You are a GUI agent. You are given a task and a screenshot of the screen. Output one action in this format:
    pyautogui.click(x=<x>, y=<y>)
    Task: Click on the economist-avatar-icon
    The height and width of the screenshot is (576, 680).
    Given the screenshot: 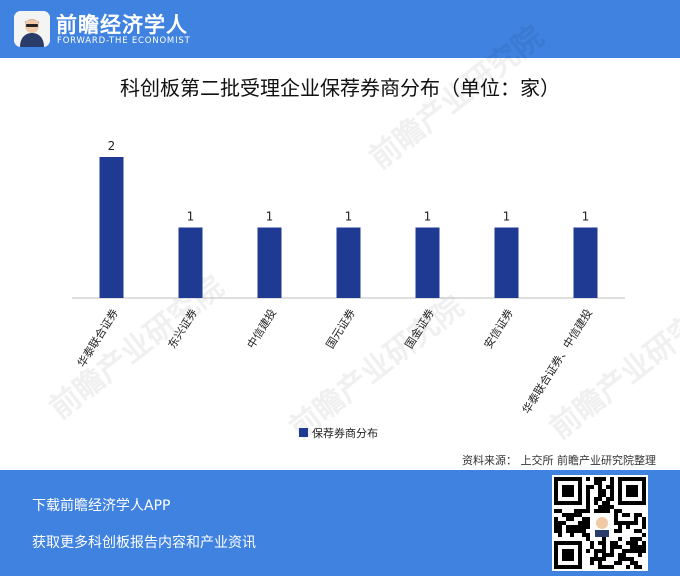 What is the action you would take?
    pyautogui.click(x=32, y=29)
    